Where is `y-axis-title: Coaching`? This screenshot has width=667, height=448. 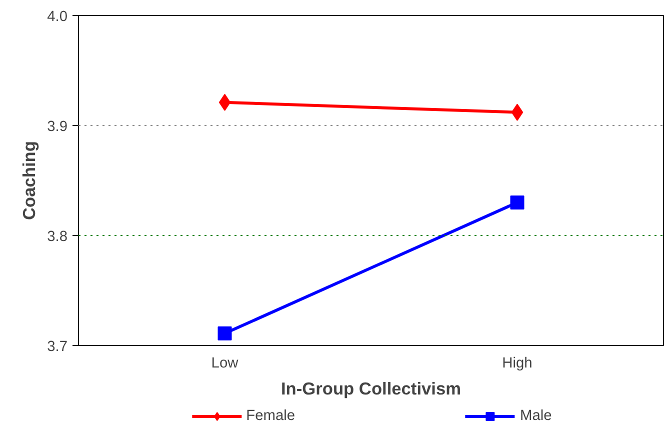
y-axis-title: Coaching is located at coordinates (29, 180).